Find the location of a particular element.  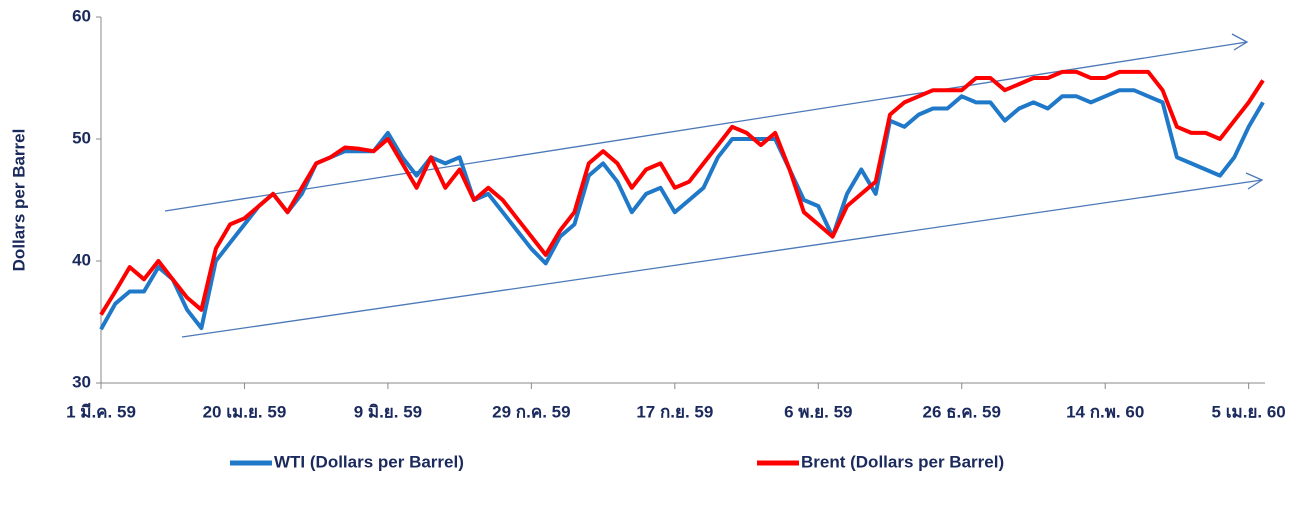

y-tick-label: 50 is located at coordinates (81, 137).